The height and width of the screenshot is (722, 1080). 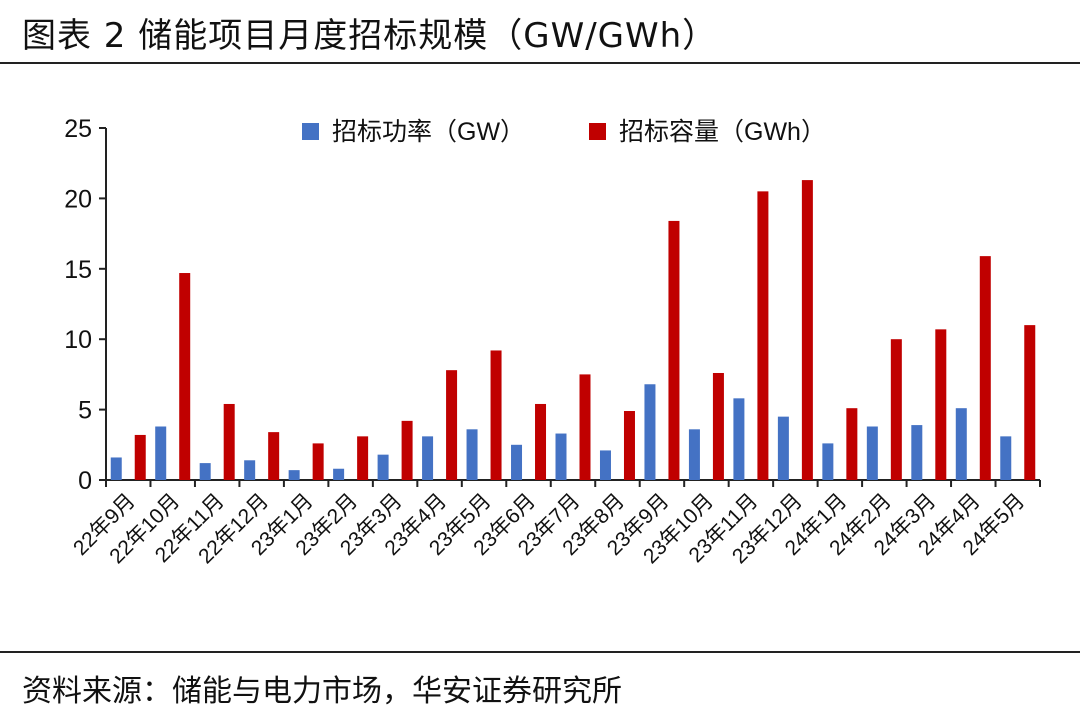 What do you see at coordinates (585, 427) in the screenshot?
I see `bar-capacity-23年7月` at bounding box center [585, 427].